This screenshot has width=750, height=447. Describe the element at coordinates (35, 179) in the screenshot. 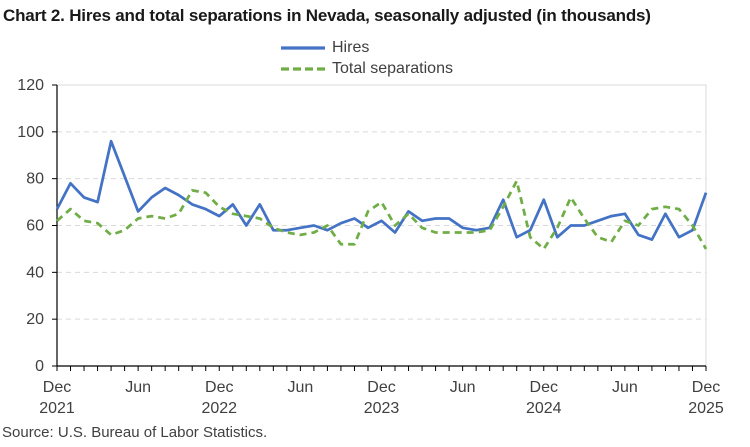

I see `y-tick-label: 80` at that location.